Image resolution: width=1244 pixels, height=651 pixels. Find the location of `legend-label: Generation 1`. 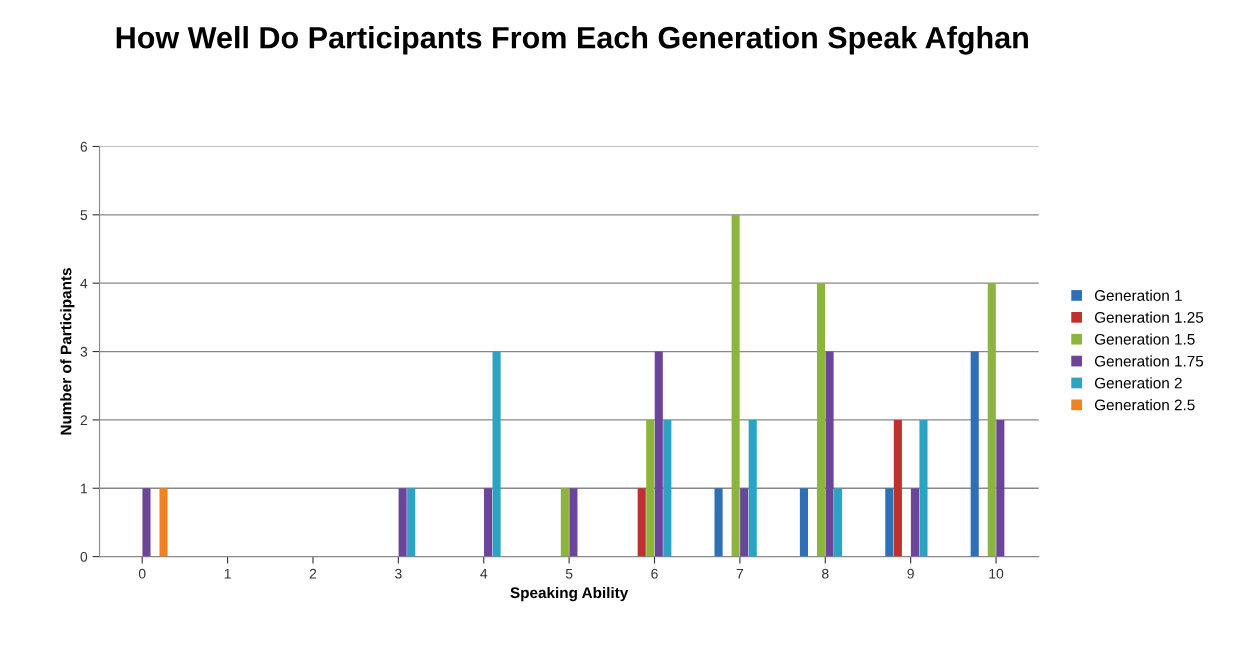

legend-label: Generation 1 is located at coordinates (1138, 295).